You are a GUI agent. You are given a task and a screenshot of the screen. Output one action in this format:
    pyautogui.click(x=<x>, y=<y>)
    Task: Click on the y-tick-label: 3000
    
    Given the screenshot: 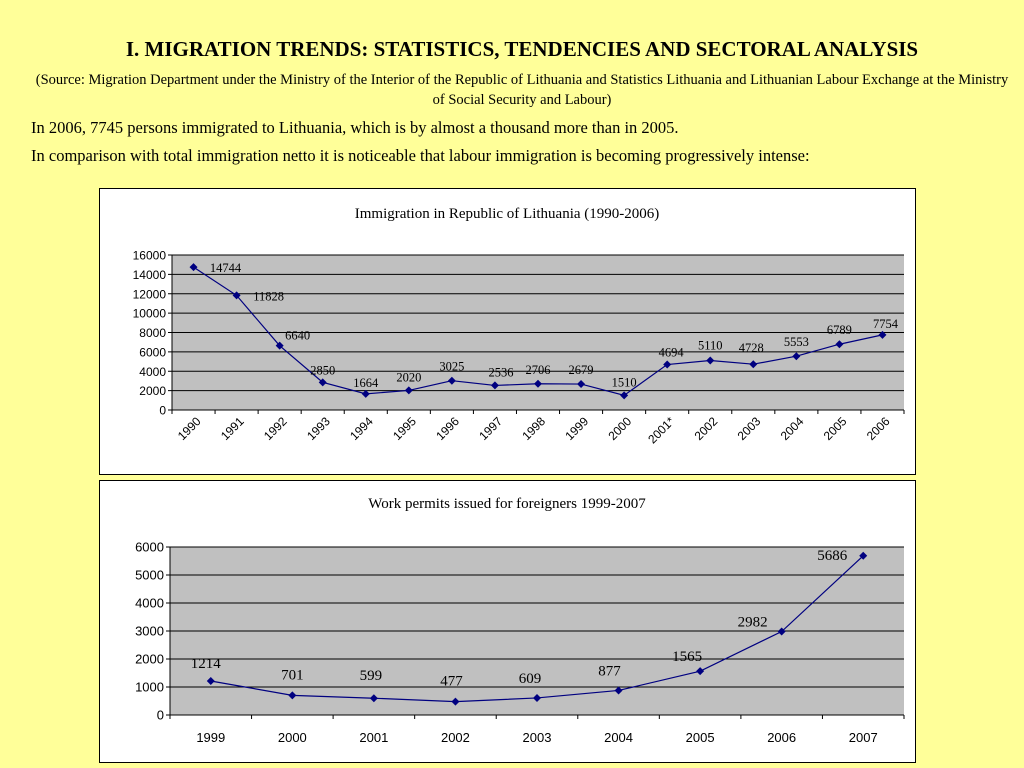 What is the action you would take?
    pyautogui.click(x=149, y=631)
    